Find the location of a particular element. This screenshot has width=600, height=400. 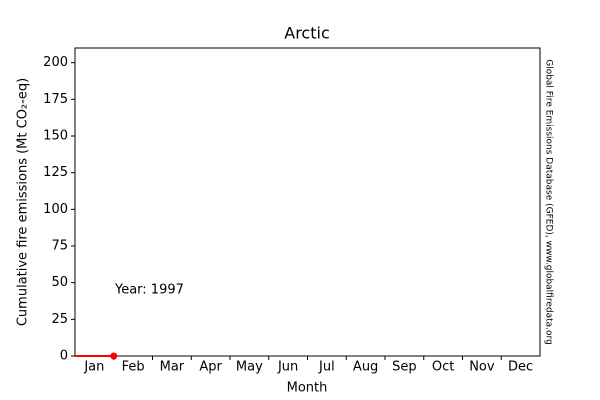

x-tick-label: Aug is located at coordinates (365, 367).